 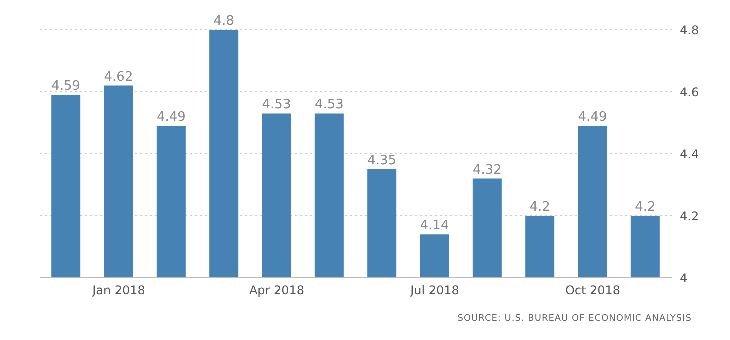 I want to click on data-label: 4.14, so click(x=435, y=226).